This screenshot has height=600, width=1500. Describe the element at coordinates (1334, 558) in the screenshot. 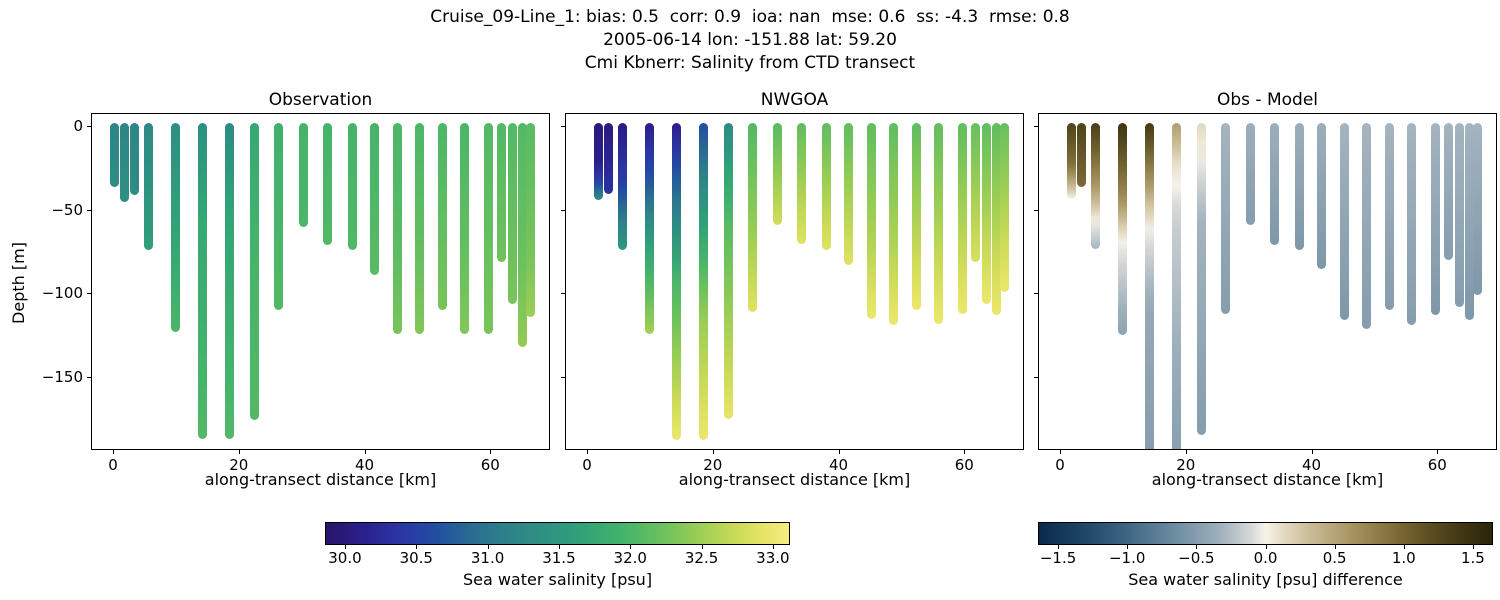

I see `colorbar-tick-label: 0.5` at that location.